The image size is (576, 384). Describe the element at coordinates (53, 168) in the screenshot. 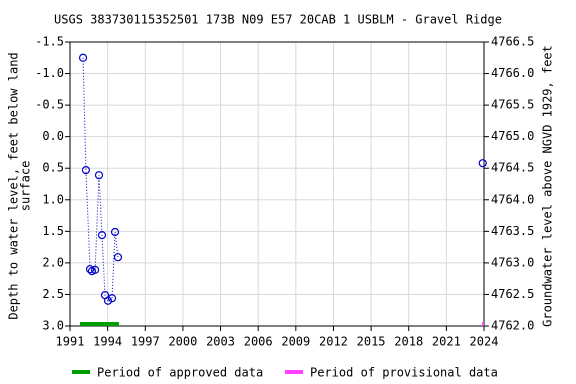

I see `y-tick-label: 0.5` at that location.